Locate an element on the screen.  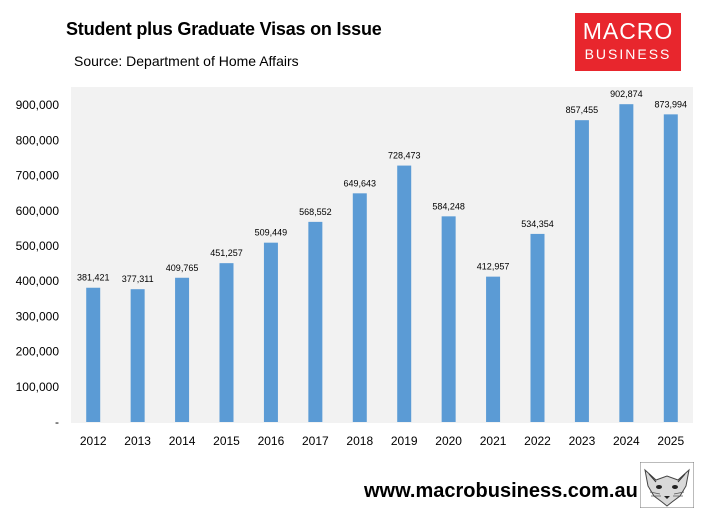
bar-2022 is located at coordinates (537, 327).